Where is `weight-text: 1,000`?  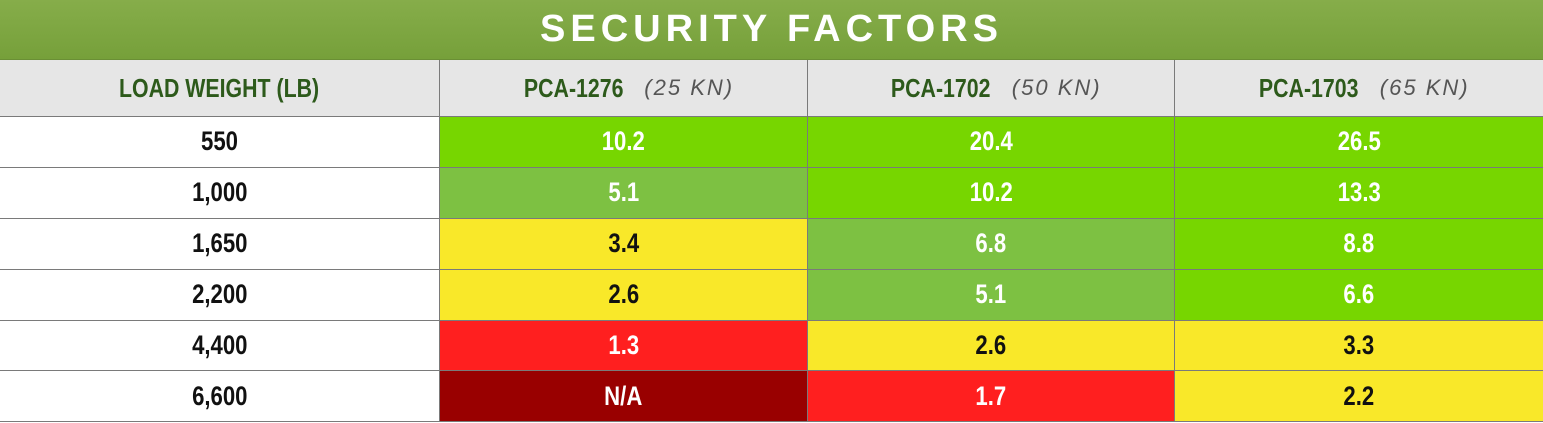
weight-text: 1,000 is located at coordinates (219, 192).